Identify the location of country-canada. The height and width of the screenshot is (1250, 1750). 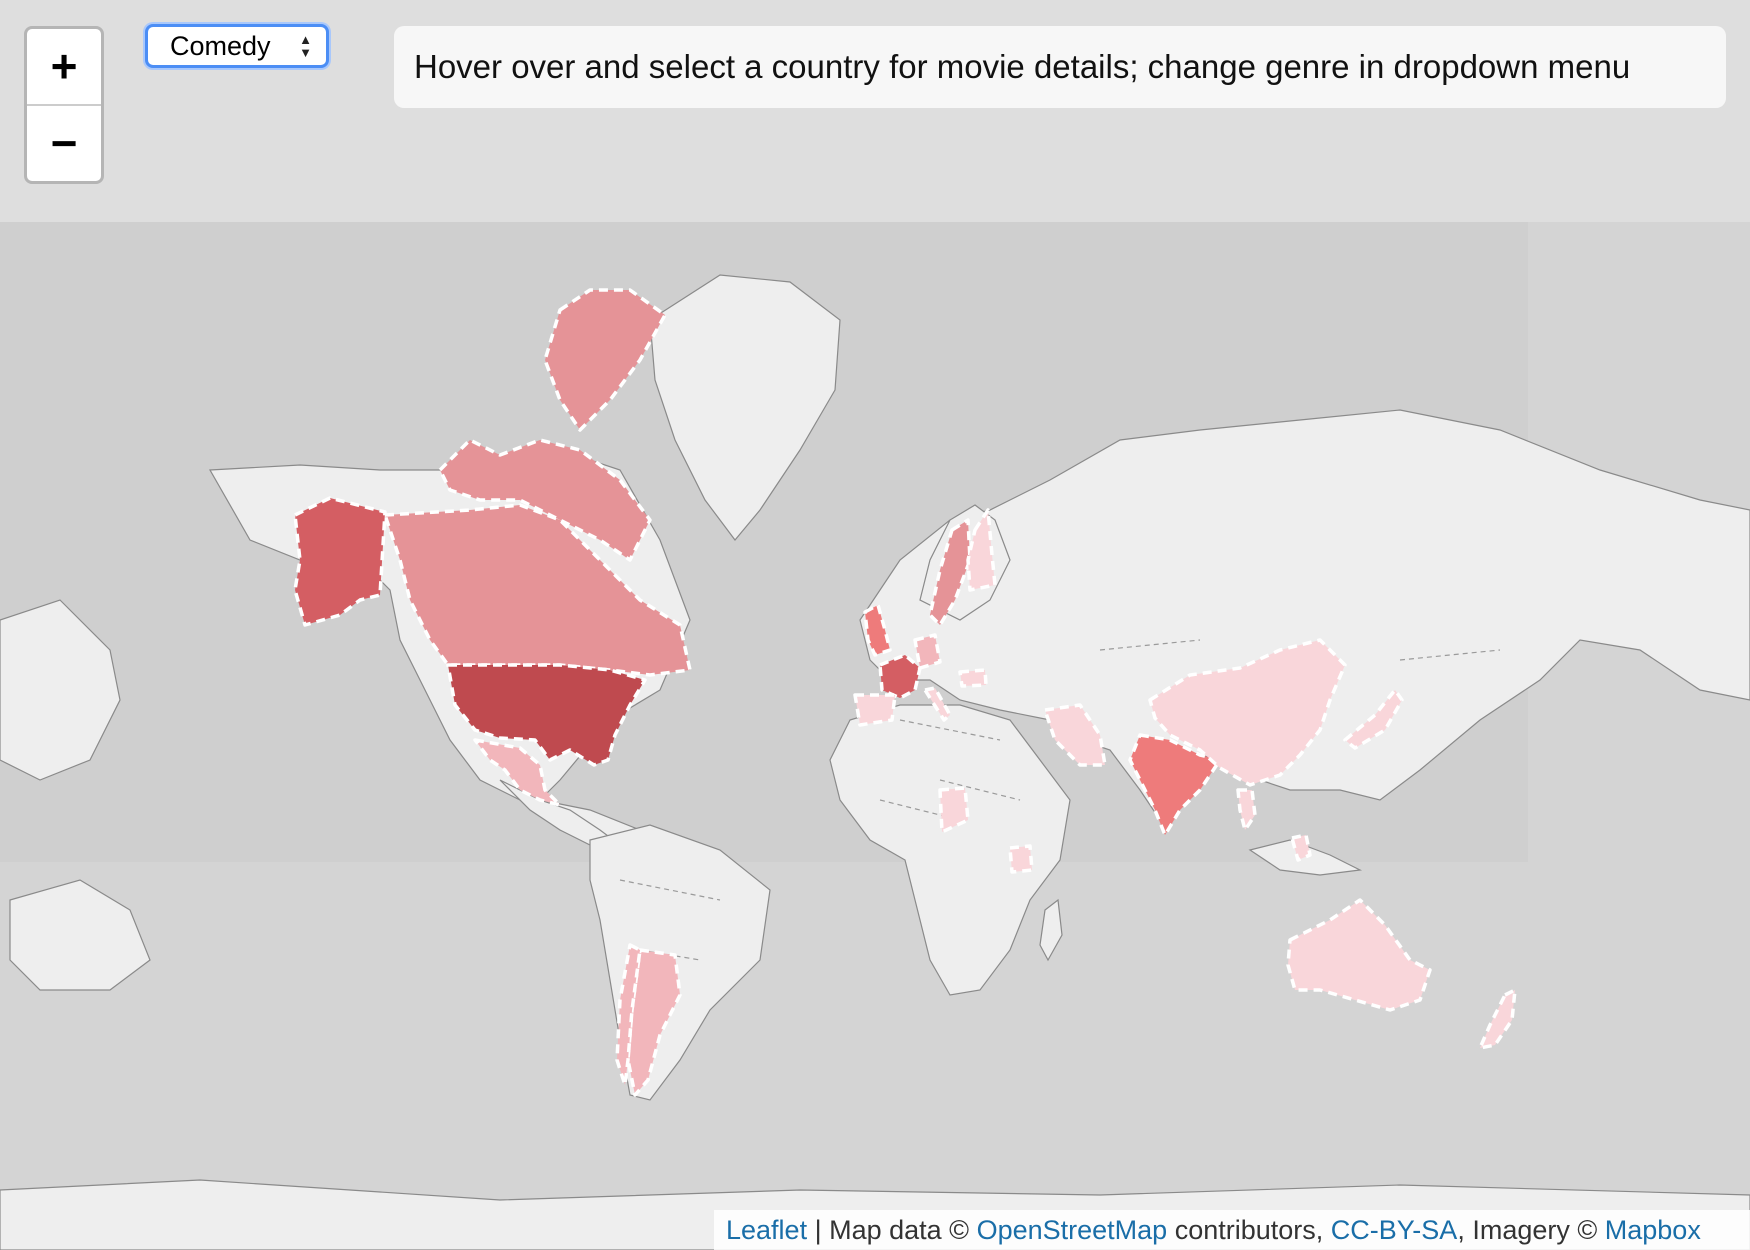
(537, 590).